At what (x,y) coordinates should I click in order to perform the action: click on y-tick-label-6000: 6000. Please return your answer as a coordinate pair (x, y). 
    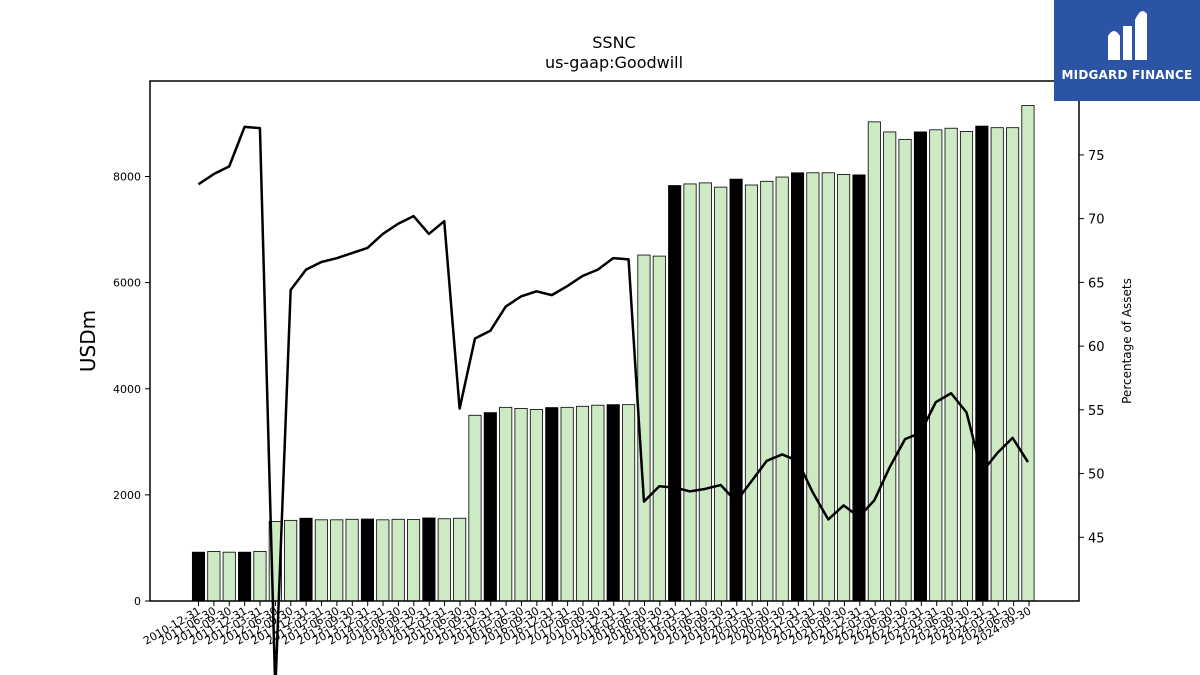
    Looking at the image, I should click on (127, 283).